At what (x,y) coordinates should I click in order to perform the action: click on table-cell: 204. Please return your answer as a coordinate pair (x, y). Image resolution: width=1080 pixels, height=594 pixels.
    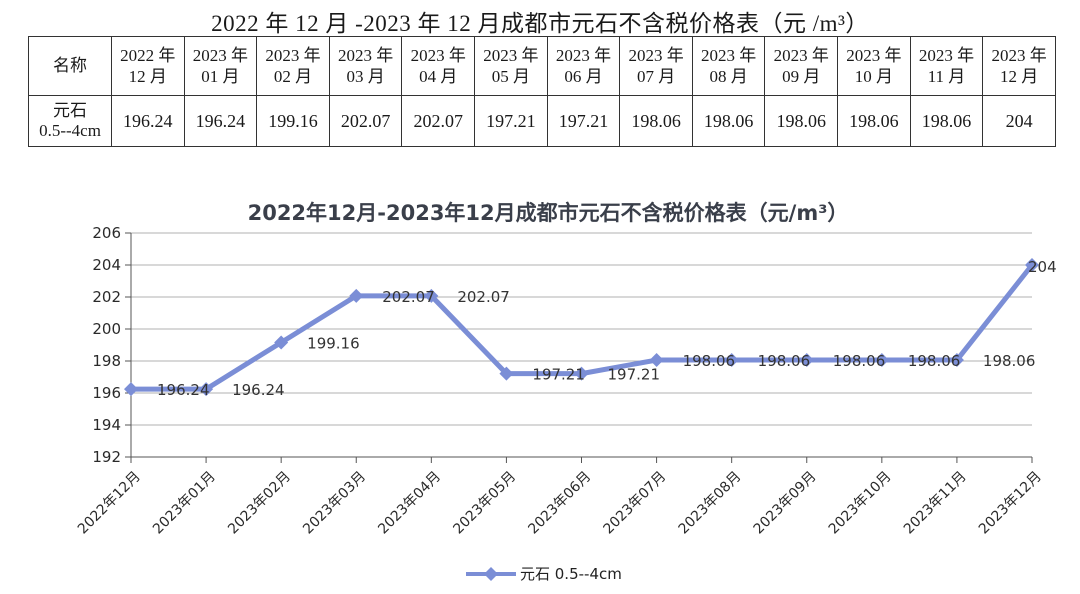
    Looking at the image, I should click on (1019, 121).